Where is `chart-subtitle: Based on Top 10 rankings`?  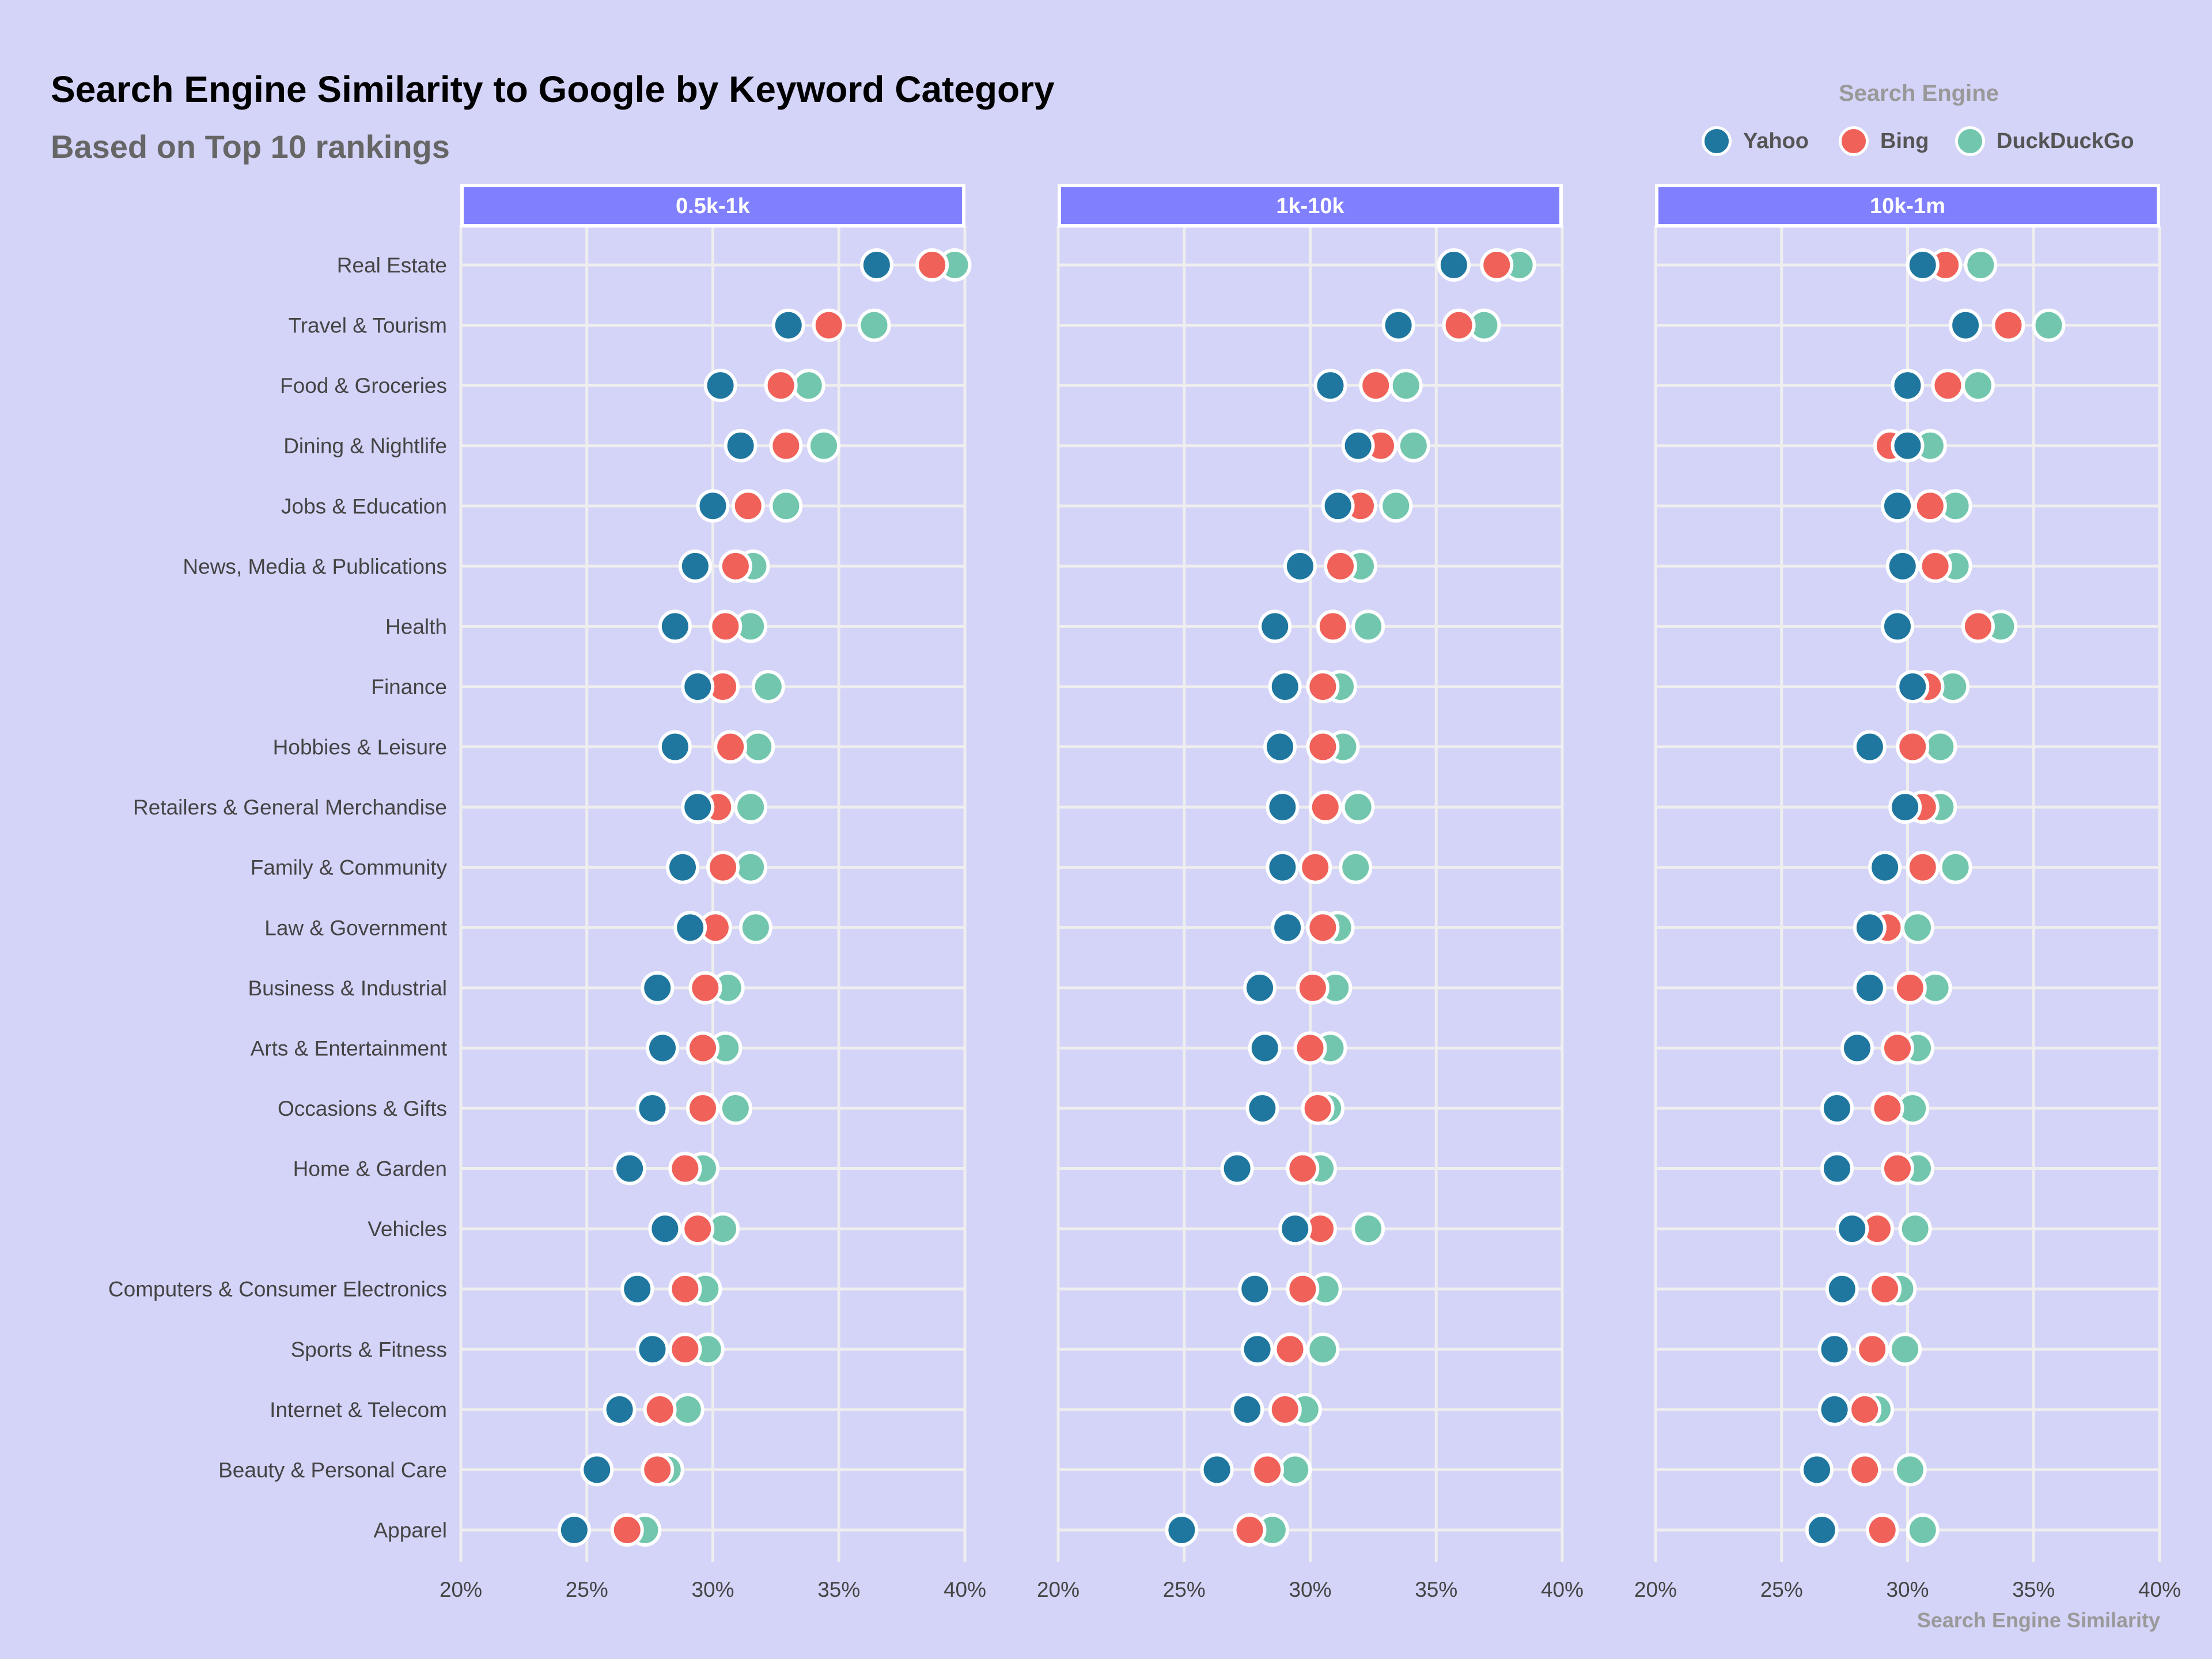 chart-subtitle: Based on Top 10 rankings is located at coordinates (250, 146).